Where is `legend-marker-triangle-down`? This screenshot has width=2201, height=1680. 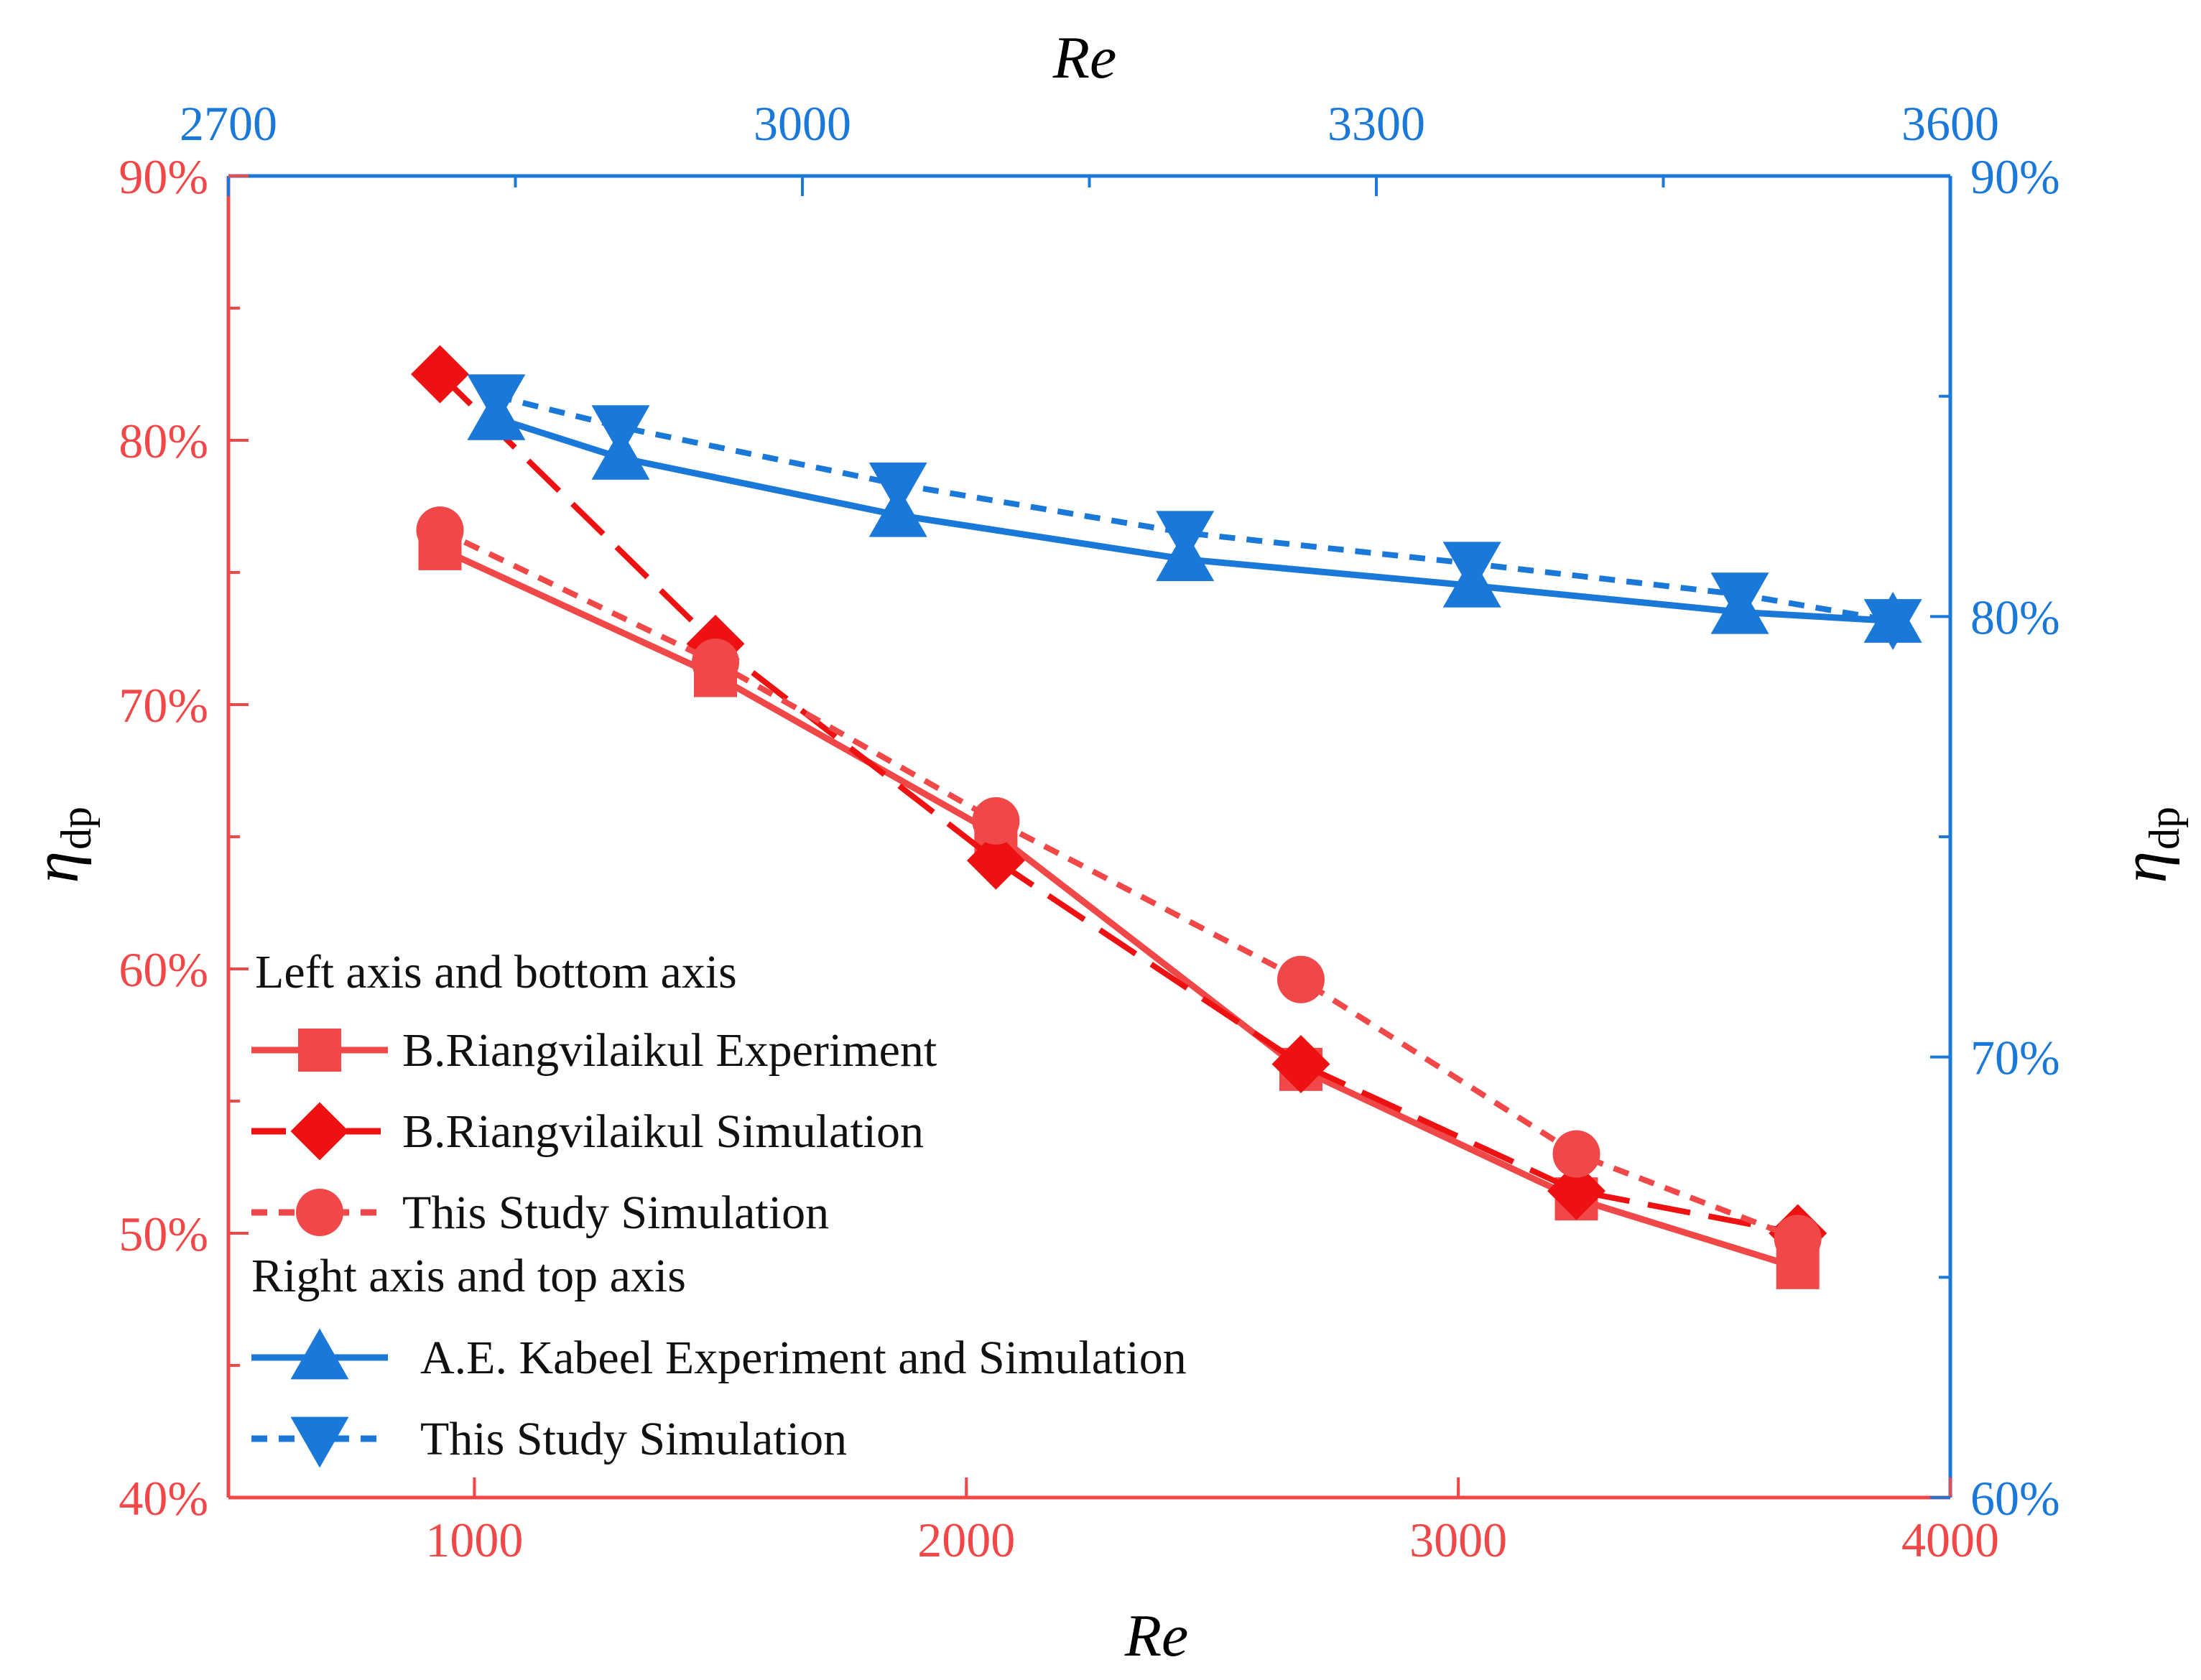 legend-marker-triangle-down is located at coordinates (319, 1442).